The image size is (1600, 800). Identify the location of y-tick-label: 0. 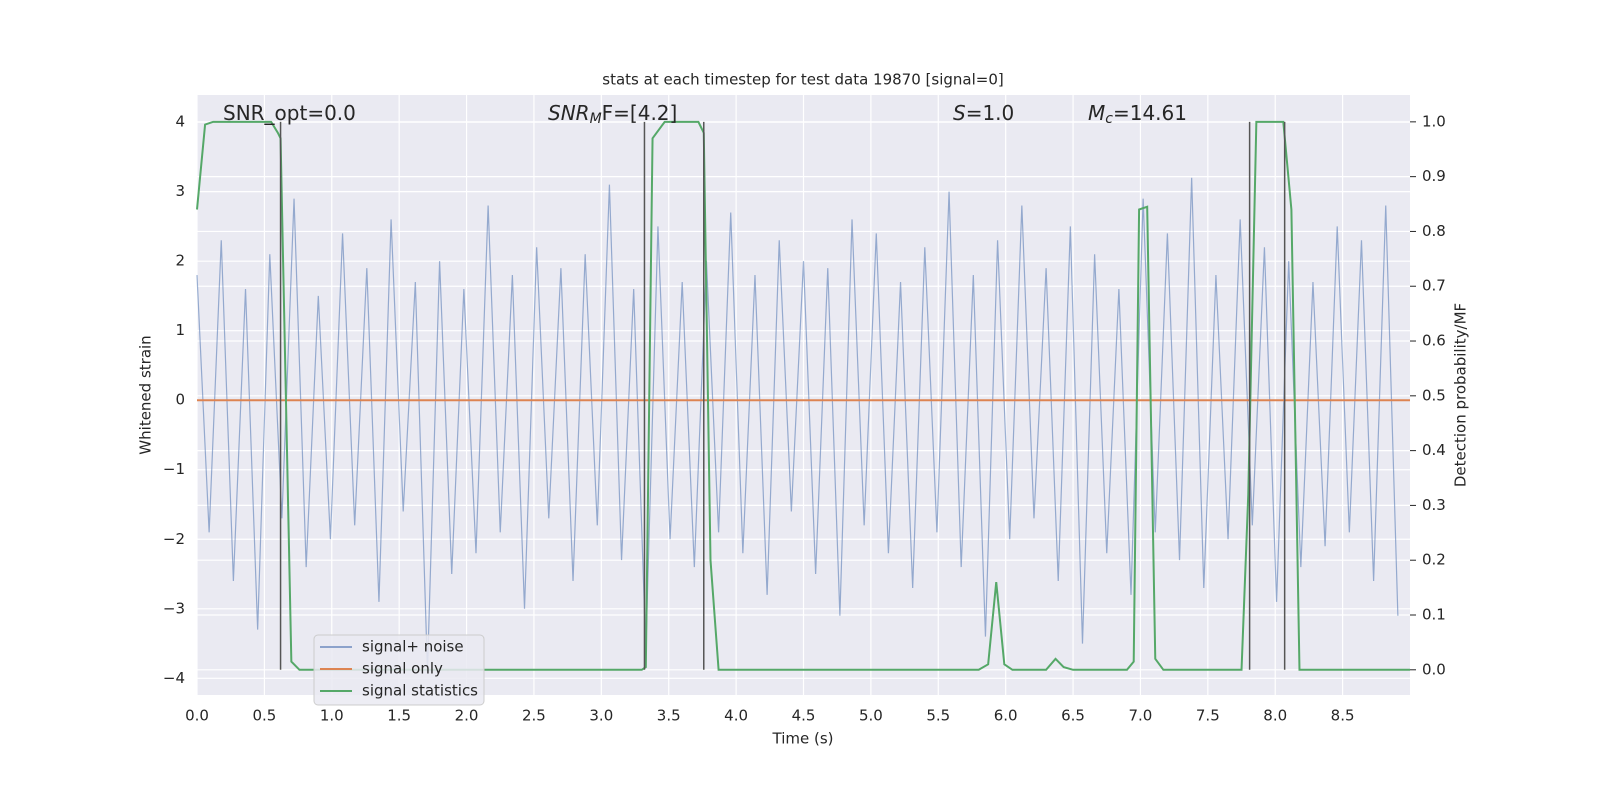
(180, 400).